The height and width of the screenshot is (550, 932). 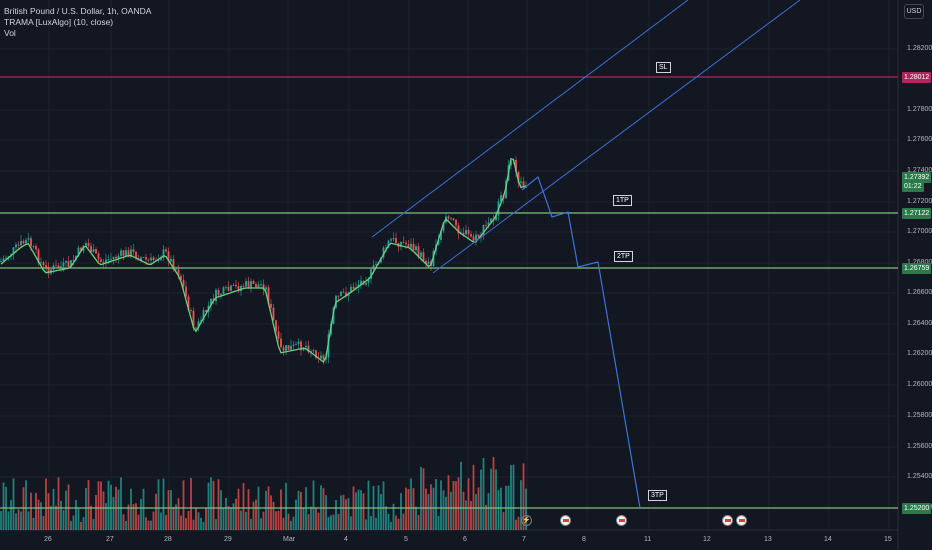 What do you see at coordinates (622, 200) in the screenshot?
I see `tp1-label: 1TP` at bounding box center [622, 200].